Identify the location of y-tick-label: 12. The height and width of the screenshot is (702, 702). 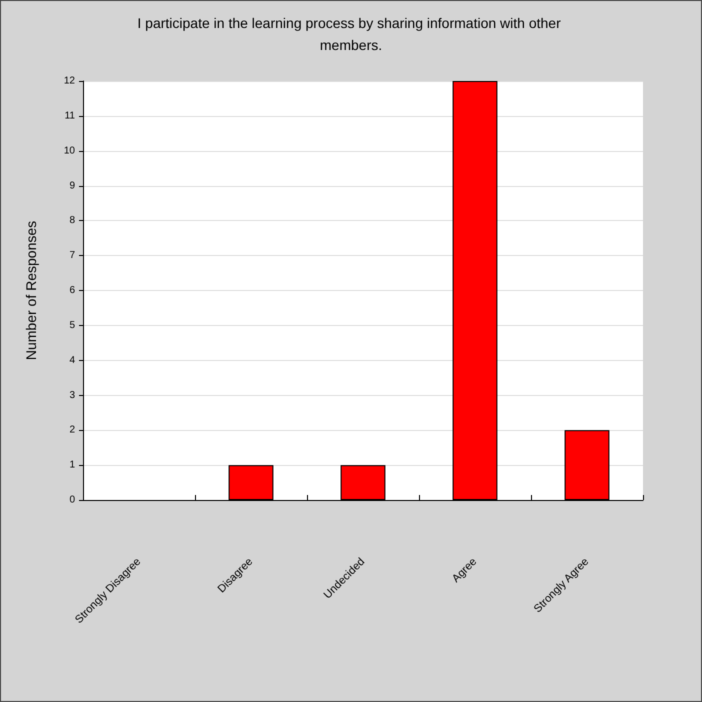
(70, 81).